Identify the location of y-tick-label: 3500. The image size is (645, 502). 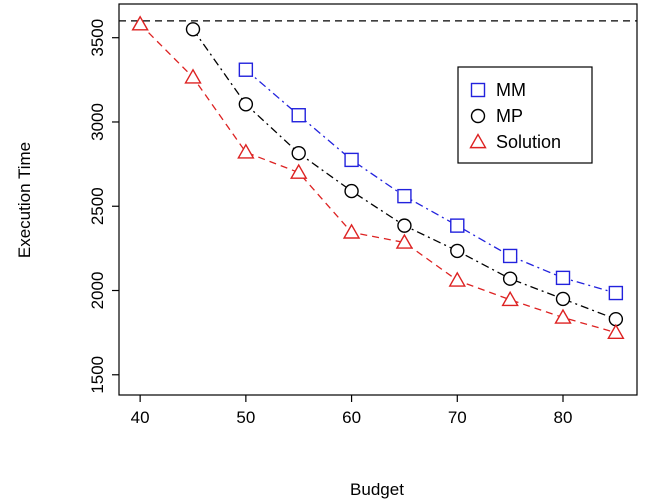
(97, 38).